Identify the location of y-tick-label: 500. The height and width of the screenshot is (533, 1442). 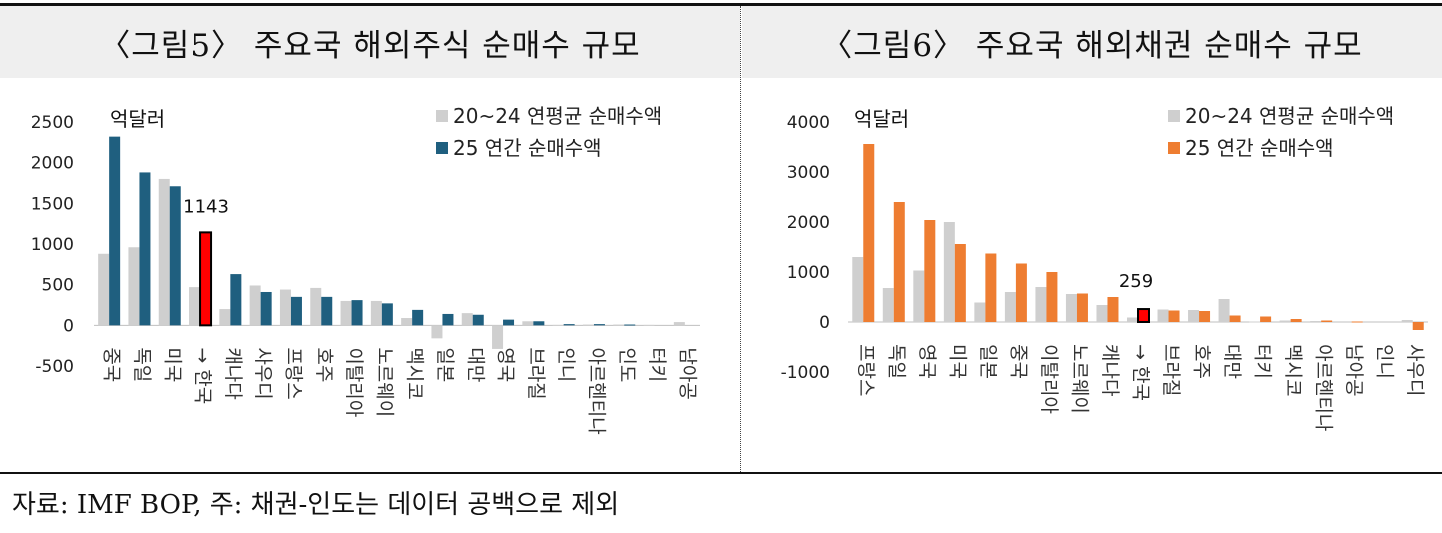
(58, 286).